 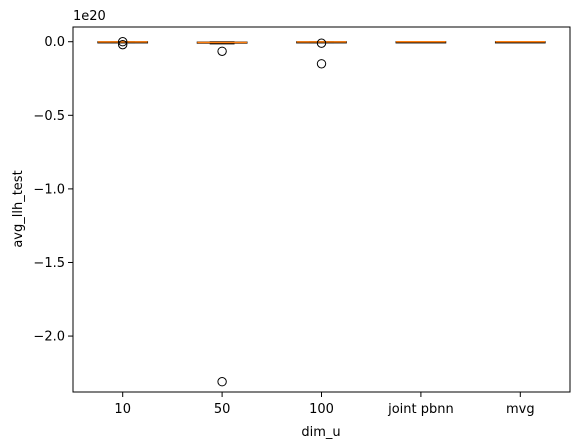 What do you see at coordinates (520, 409) in the screenshot?
I see `x-tick-label: mvg` at bounding box center [520, 409].